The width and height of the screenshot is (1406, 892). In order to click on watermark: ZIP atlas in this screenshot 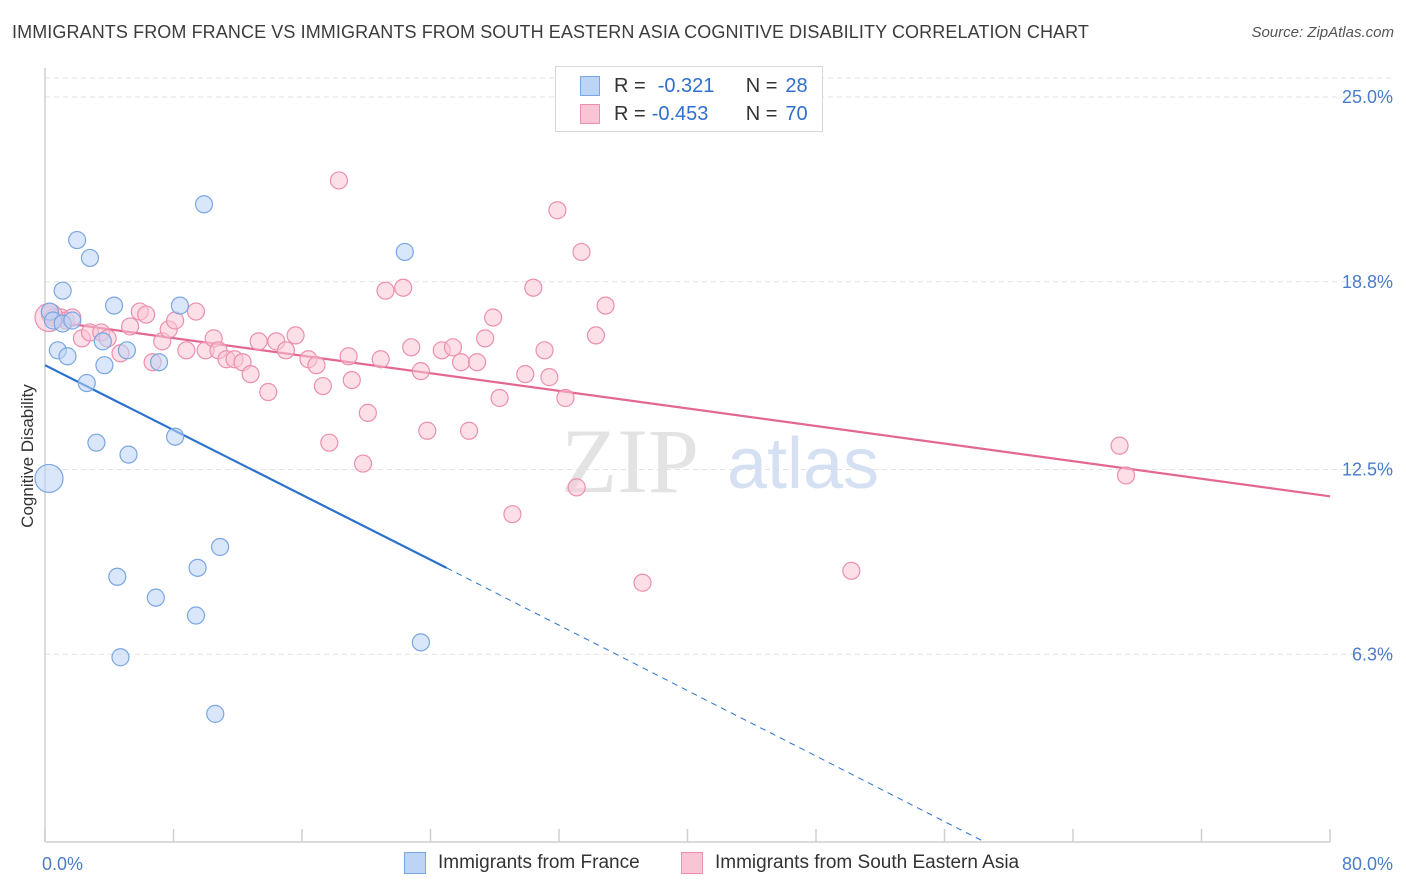, I will do `click(720, 461)`.